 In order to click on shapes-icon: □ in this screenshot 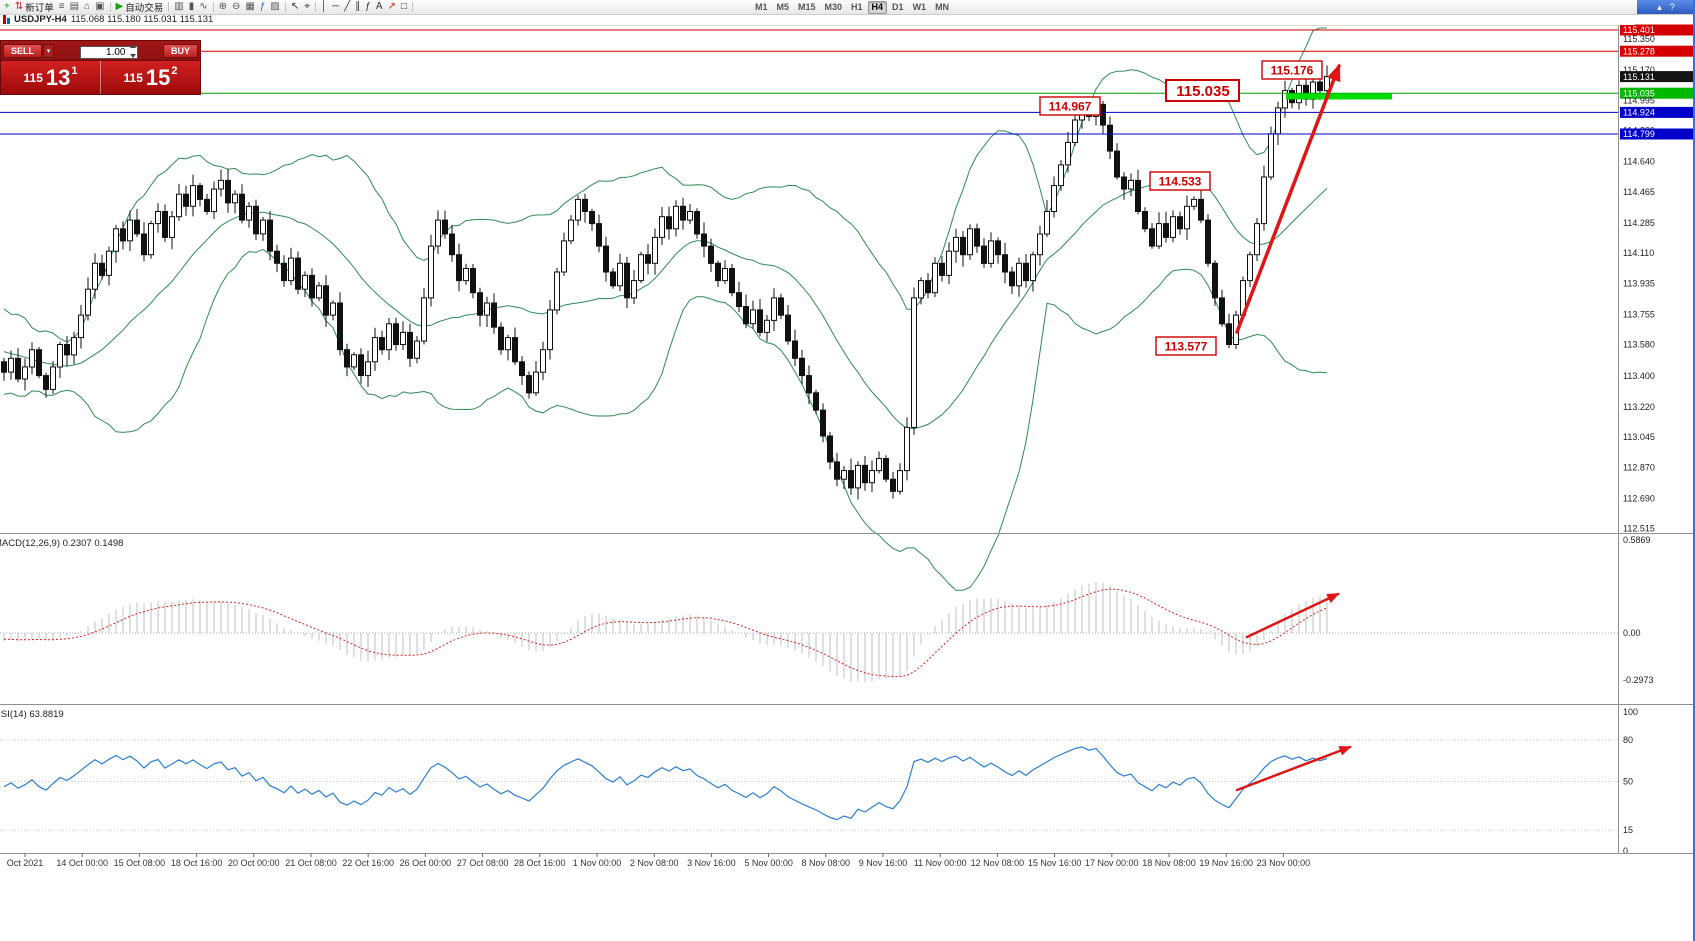, I will do `click(403, 6)`.